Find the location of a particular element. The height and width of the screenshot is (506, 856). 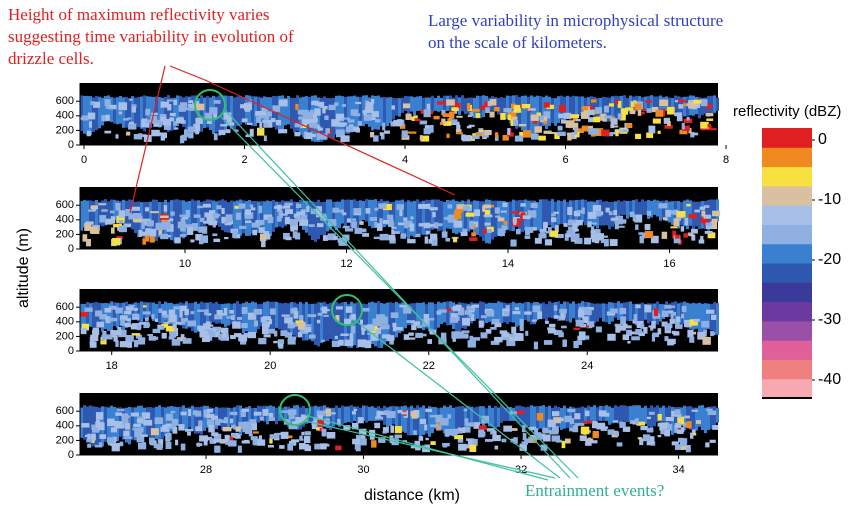

red-annotation: Height of maximum reflectivity varies is located at coordinates (139, 14).